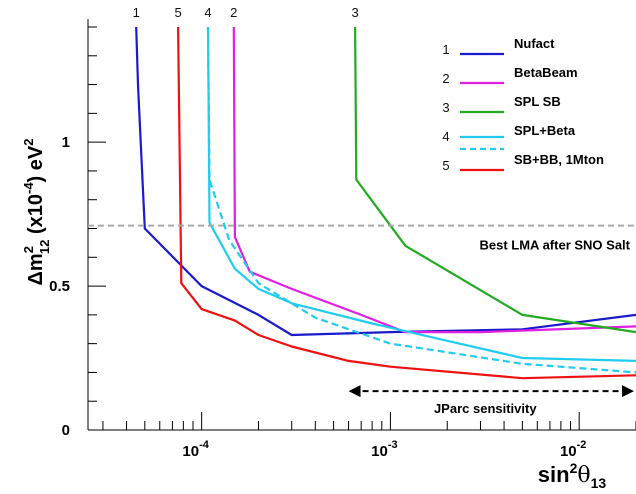  Describe the element at coordinates (582, 445) in the screenshot. I see `x-tick-exponent: -2` at that location.